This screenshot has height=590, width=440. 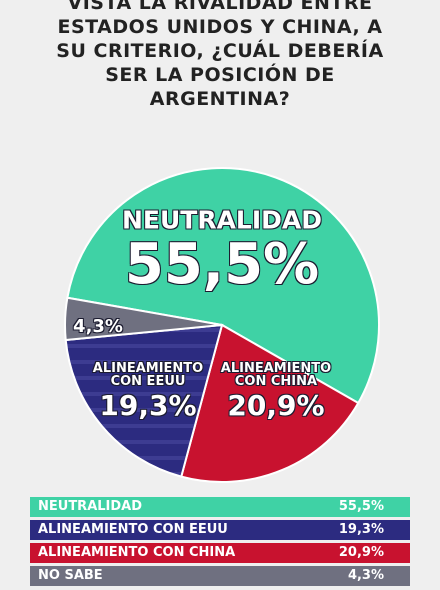 I want to click on legend-label: NEUTRALIDAD, so click(x=90, y=506).